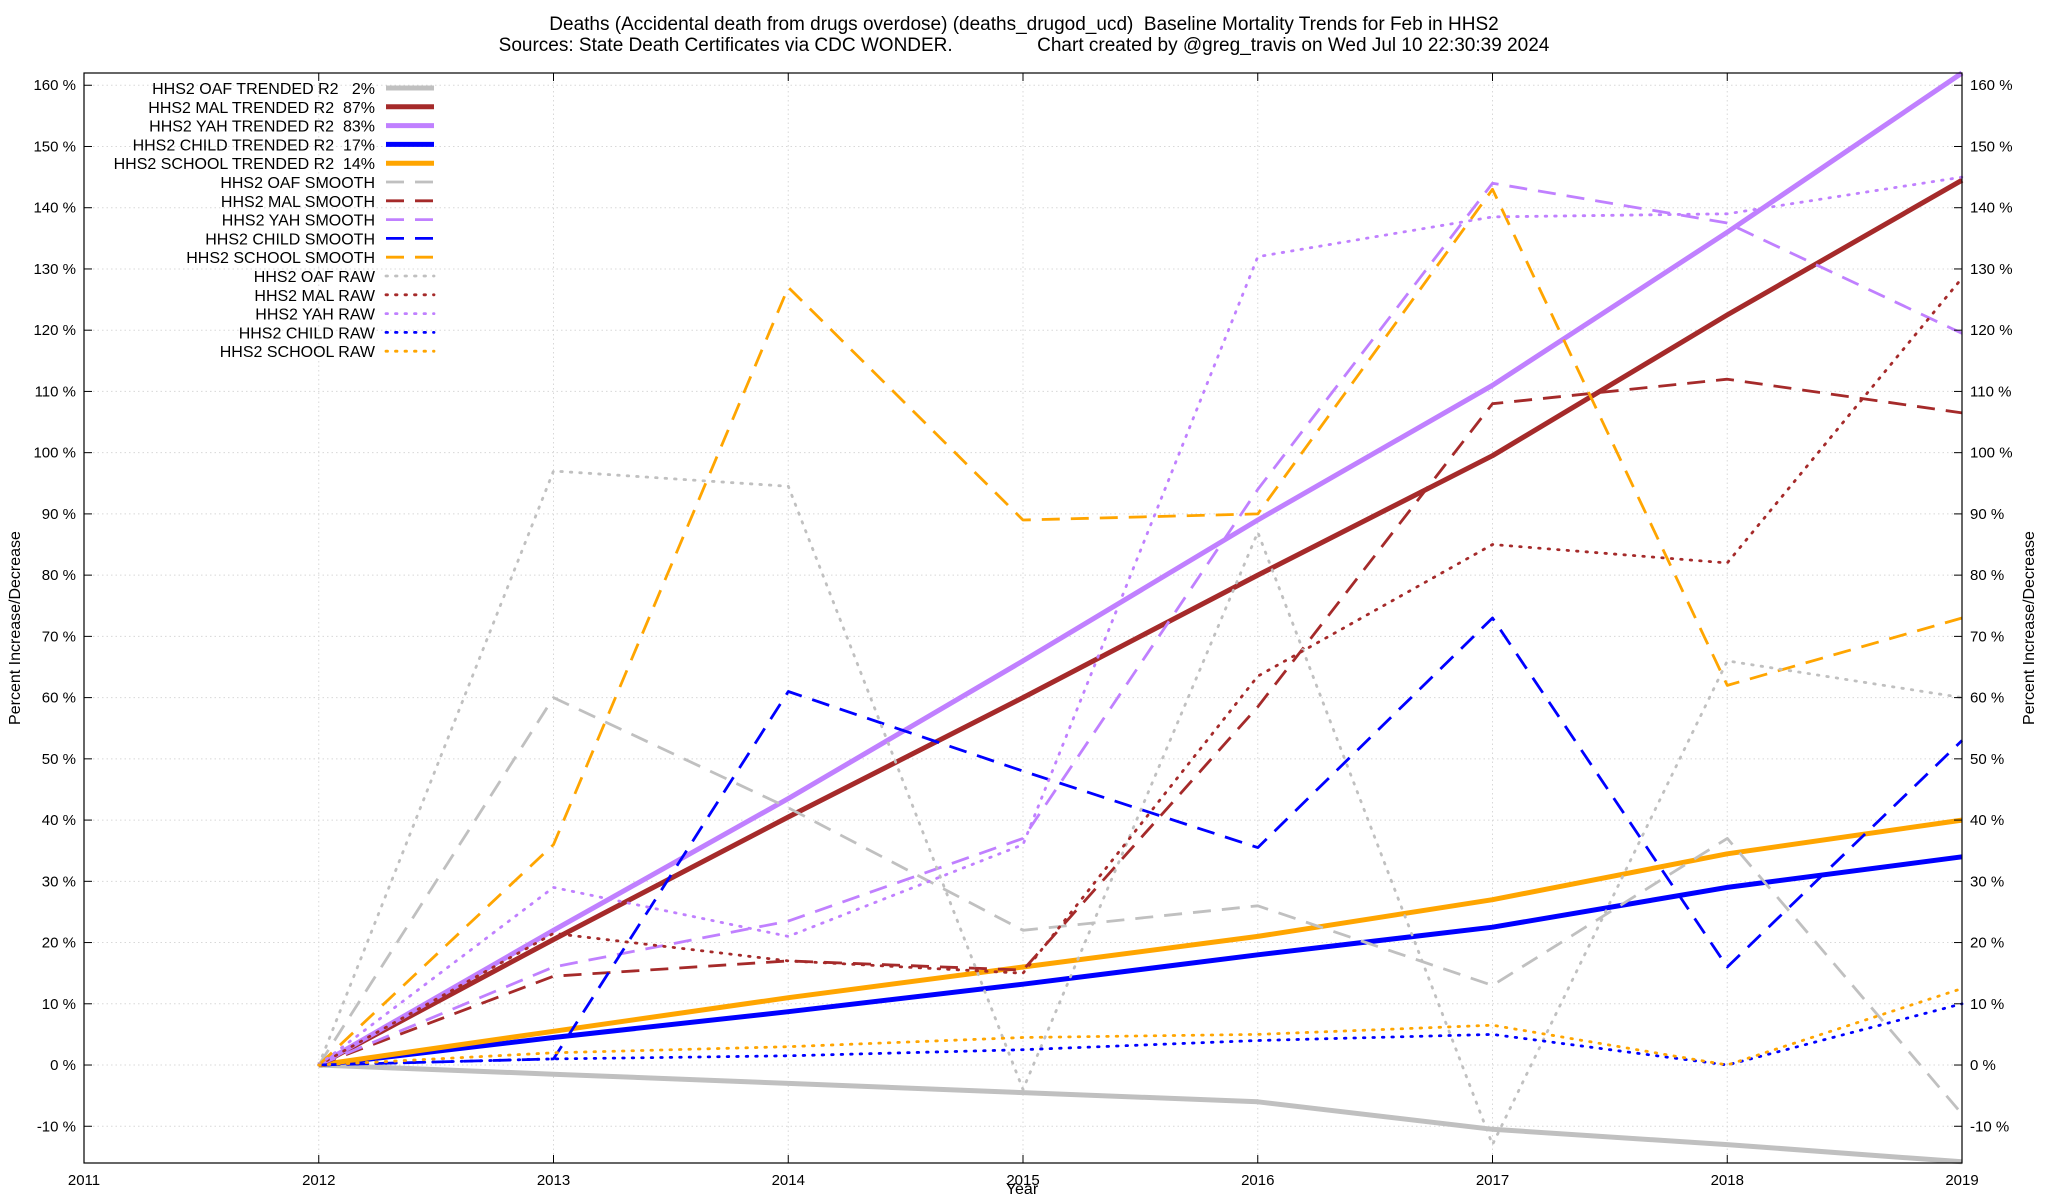 The width and height of the screenshot is (2048, 1200). Describe the element at coordinates (1987, 636) in the screenshot. I see `y-tick-label-right: 70 %` at that location.